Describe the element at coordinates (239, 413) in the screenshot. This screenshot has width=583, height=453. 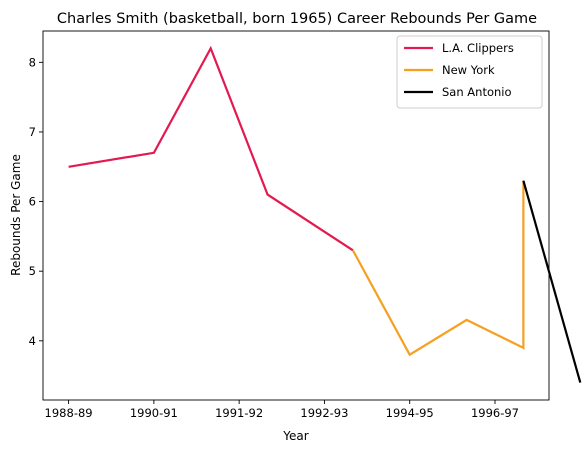
I see `x-tick-label-2: 1991-92` at that location.